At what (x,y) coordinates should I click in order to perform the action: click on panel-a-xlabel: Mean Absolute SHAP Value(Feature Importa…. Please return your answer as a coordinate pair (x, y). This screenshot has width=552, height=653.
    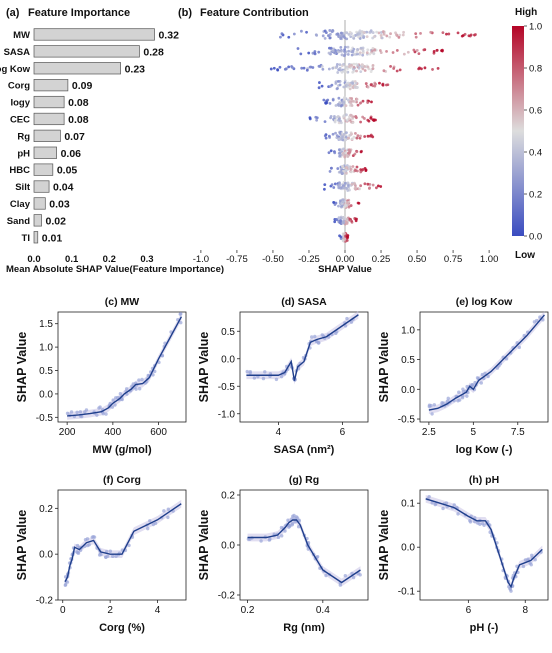
    Looking at the image, I should click on (115, 269).